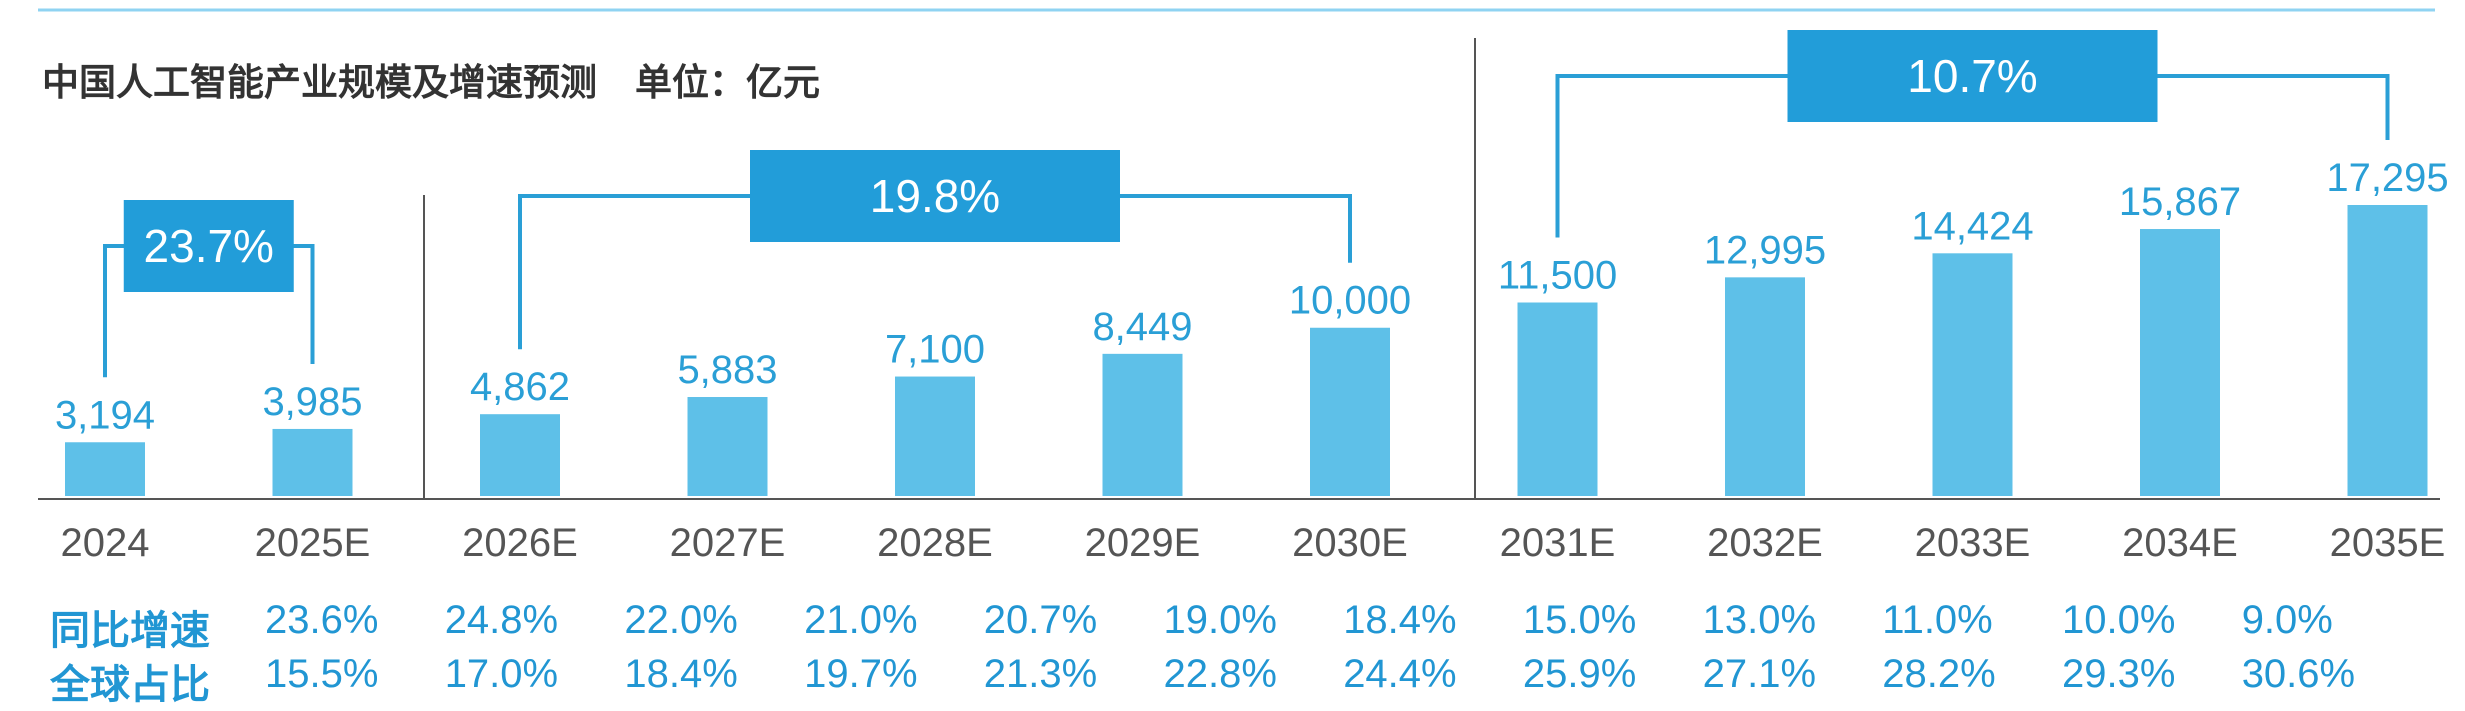 This screenshot has height=711, width=2465. What do you see at coordinates (1142, 327) in the screenshot?
I see `value-label: 8,449` at bounding box center [1142, 327].